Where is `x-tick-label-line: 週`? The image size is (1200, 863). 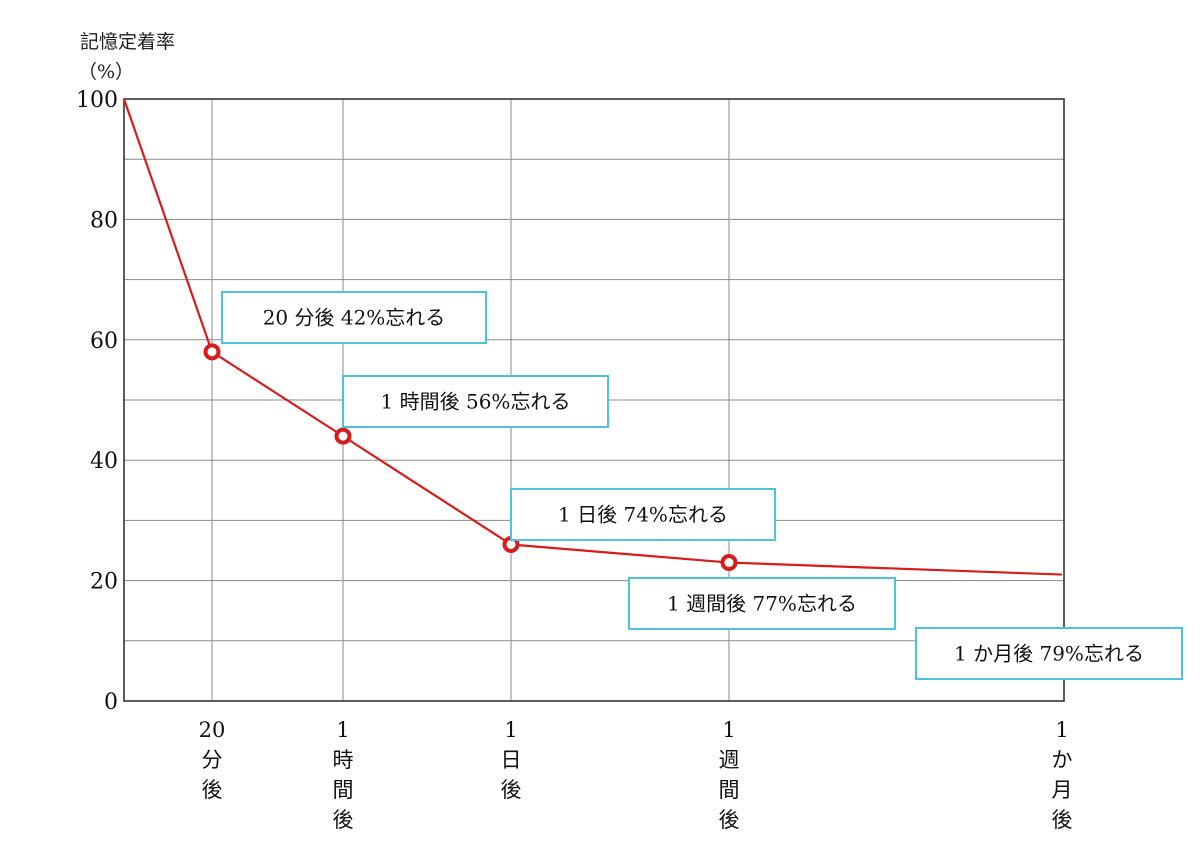
x-tick-label-line: 週 is located at coordinates (729, 760).